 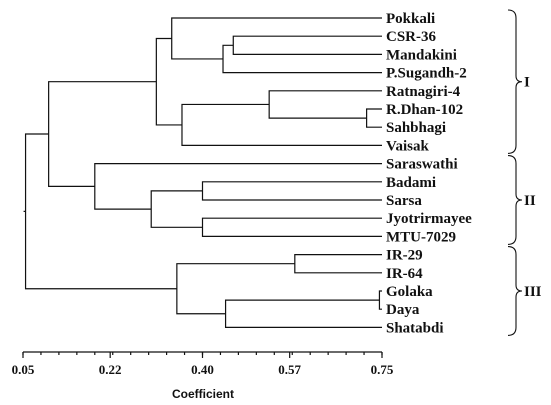 What do you see at coordinates (289, 369) in the screenshot?
I see `x-tick-label: 0.57` at bounding box center [289, 369].